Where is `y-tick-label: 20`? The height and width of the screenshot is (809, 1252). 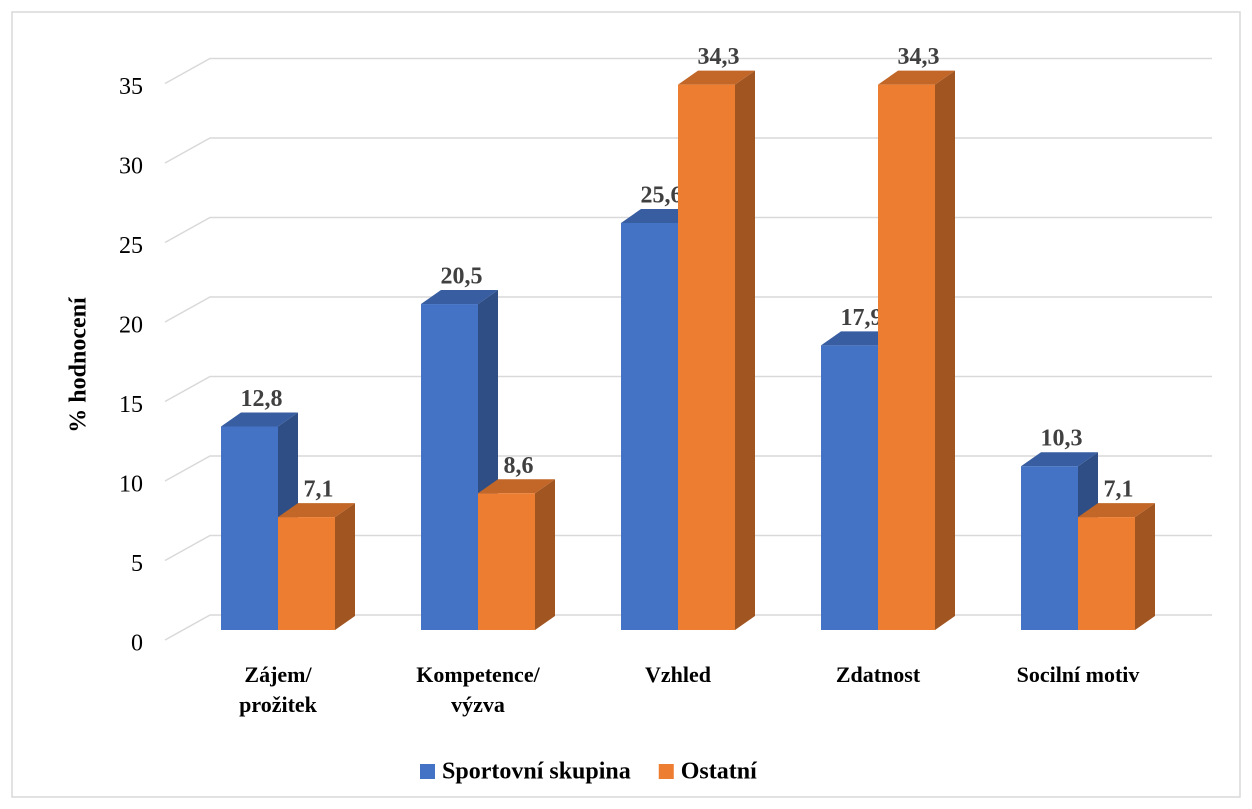
y-tick-label: 20 is located at coordinates (131, 326).